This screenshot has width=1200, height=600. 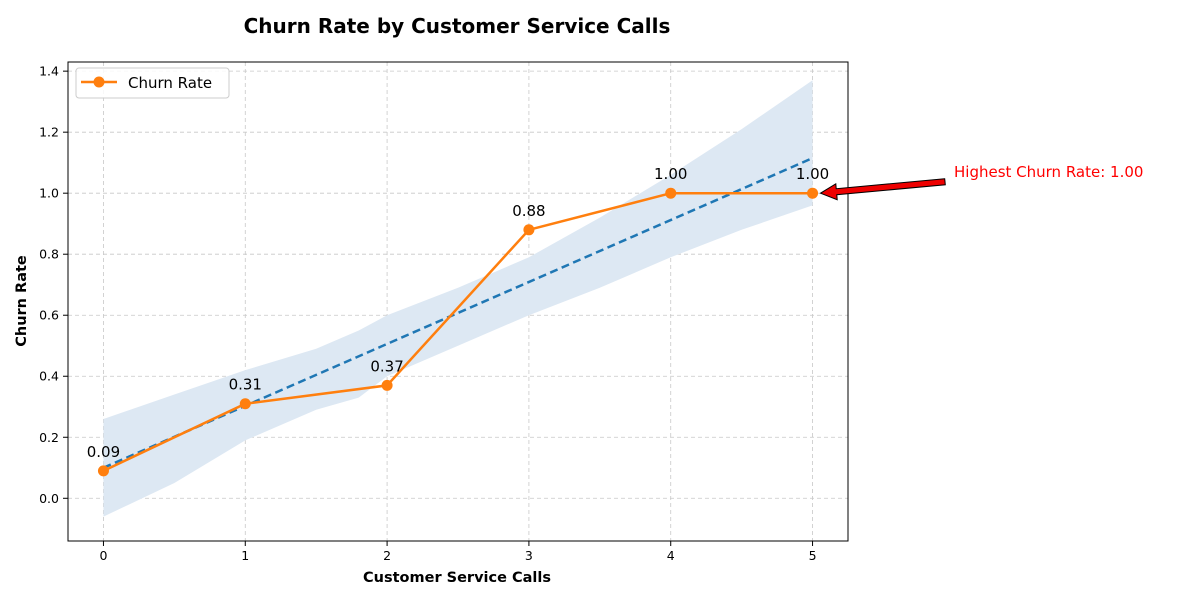 I want to click on data-label: 0.31, so click(x=245, y=385).